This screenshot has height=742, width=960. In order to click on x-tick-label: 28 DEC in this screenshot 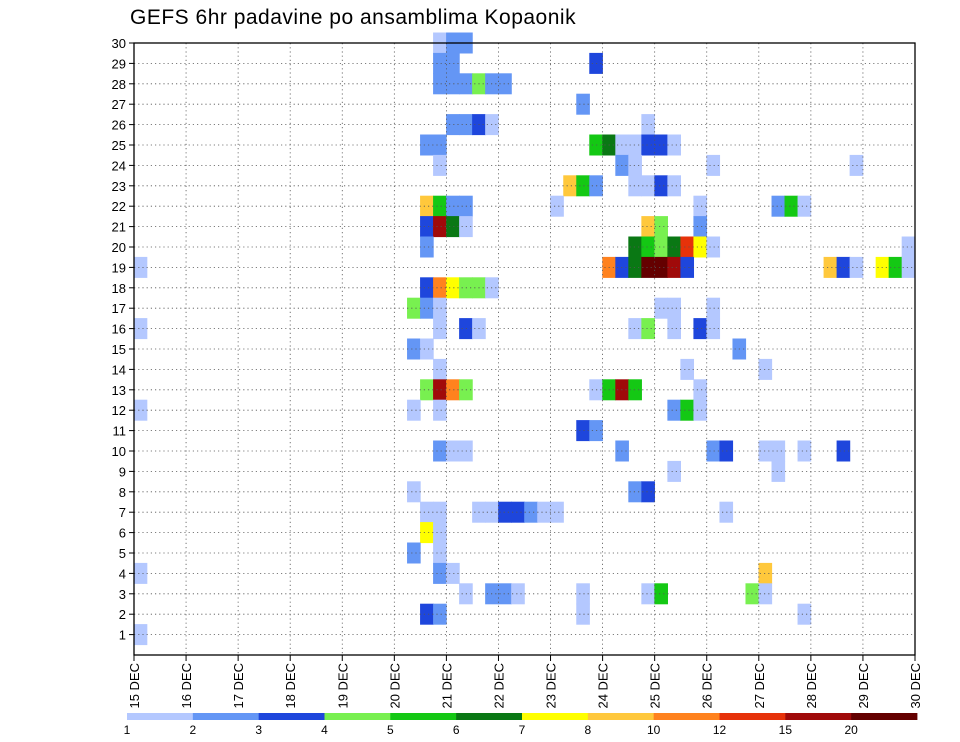, I will do `click(811, 686)`.